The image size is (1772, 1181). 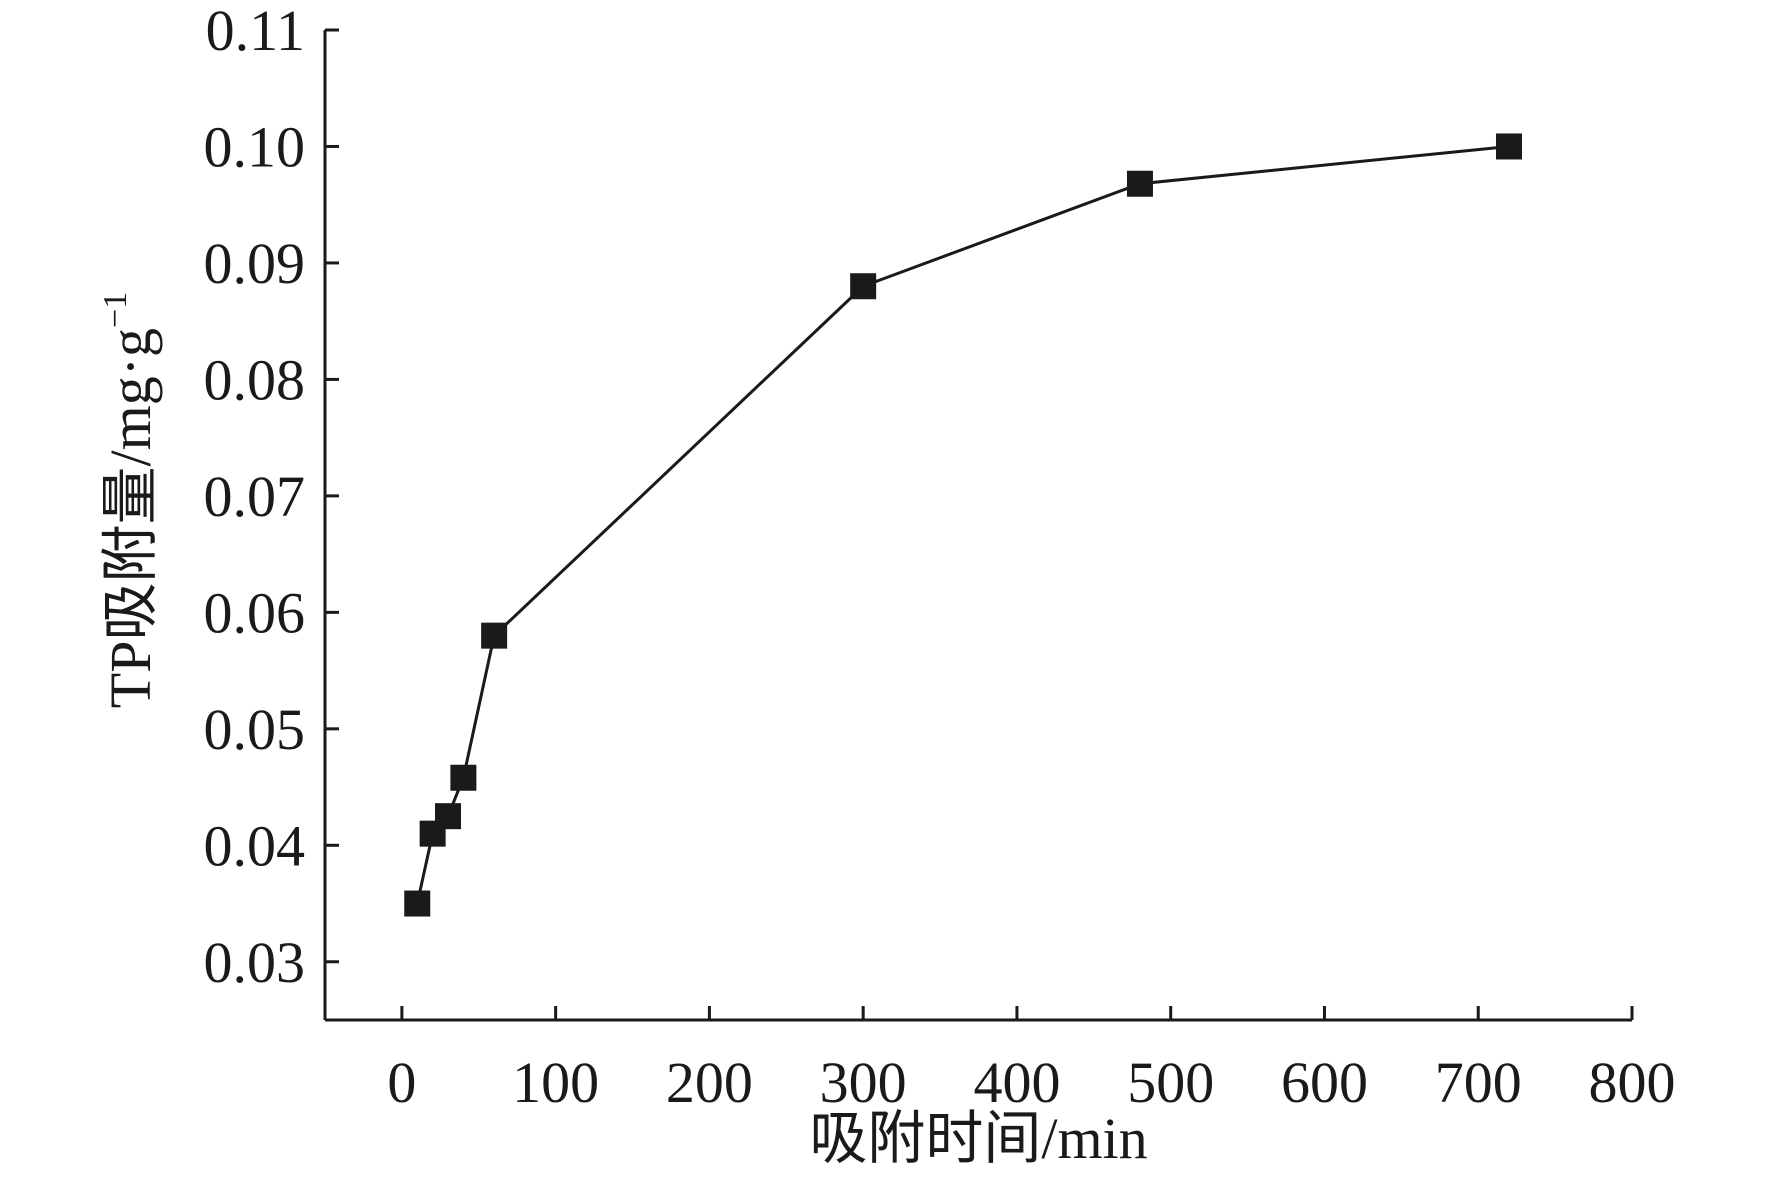 I want to click on y-axis-title-main: TP吸附量/mg·g, so click(x=130, y=518).